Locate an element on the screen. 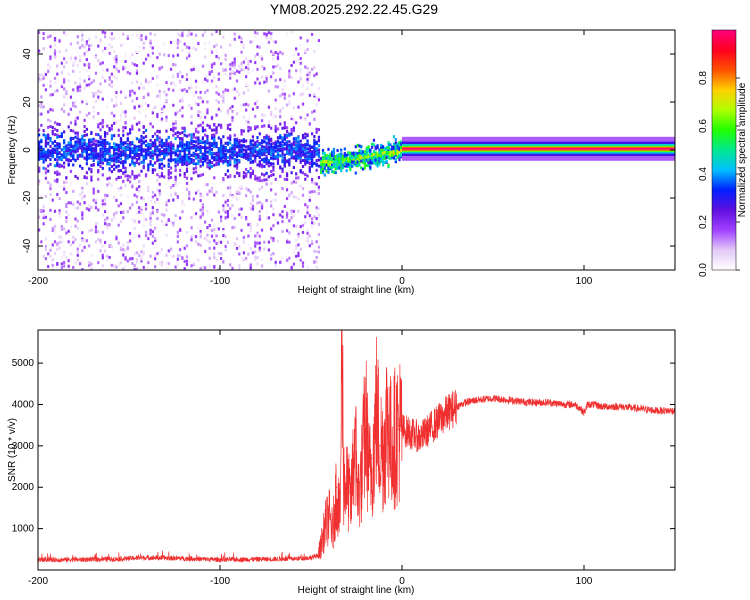 The width and height of the screenshot is (750, 600). snr-x-tick-label: 100 is located at coordinates (584, 581).